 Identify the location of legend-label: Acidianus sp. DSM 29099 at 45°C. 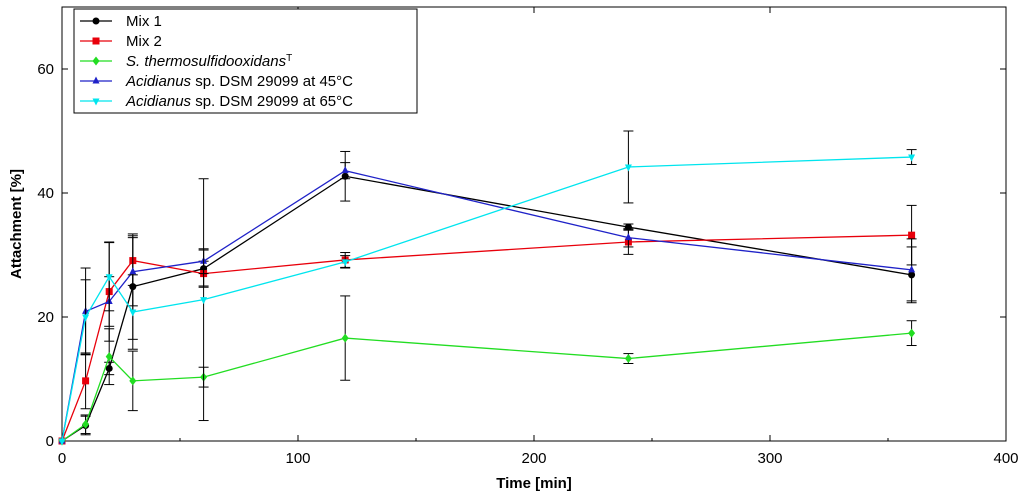
(239, 81).